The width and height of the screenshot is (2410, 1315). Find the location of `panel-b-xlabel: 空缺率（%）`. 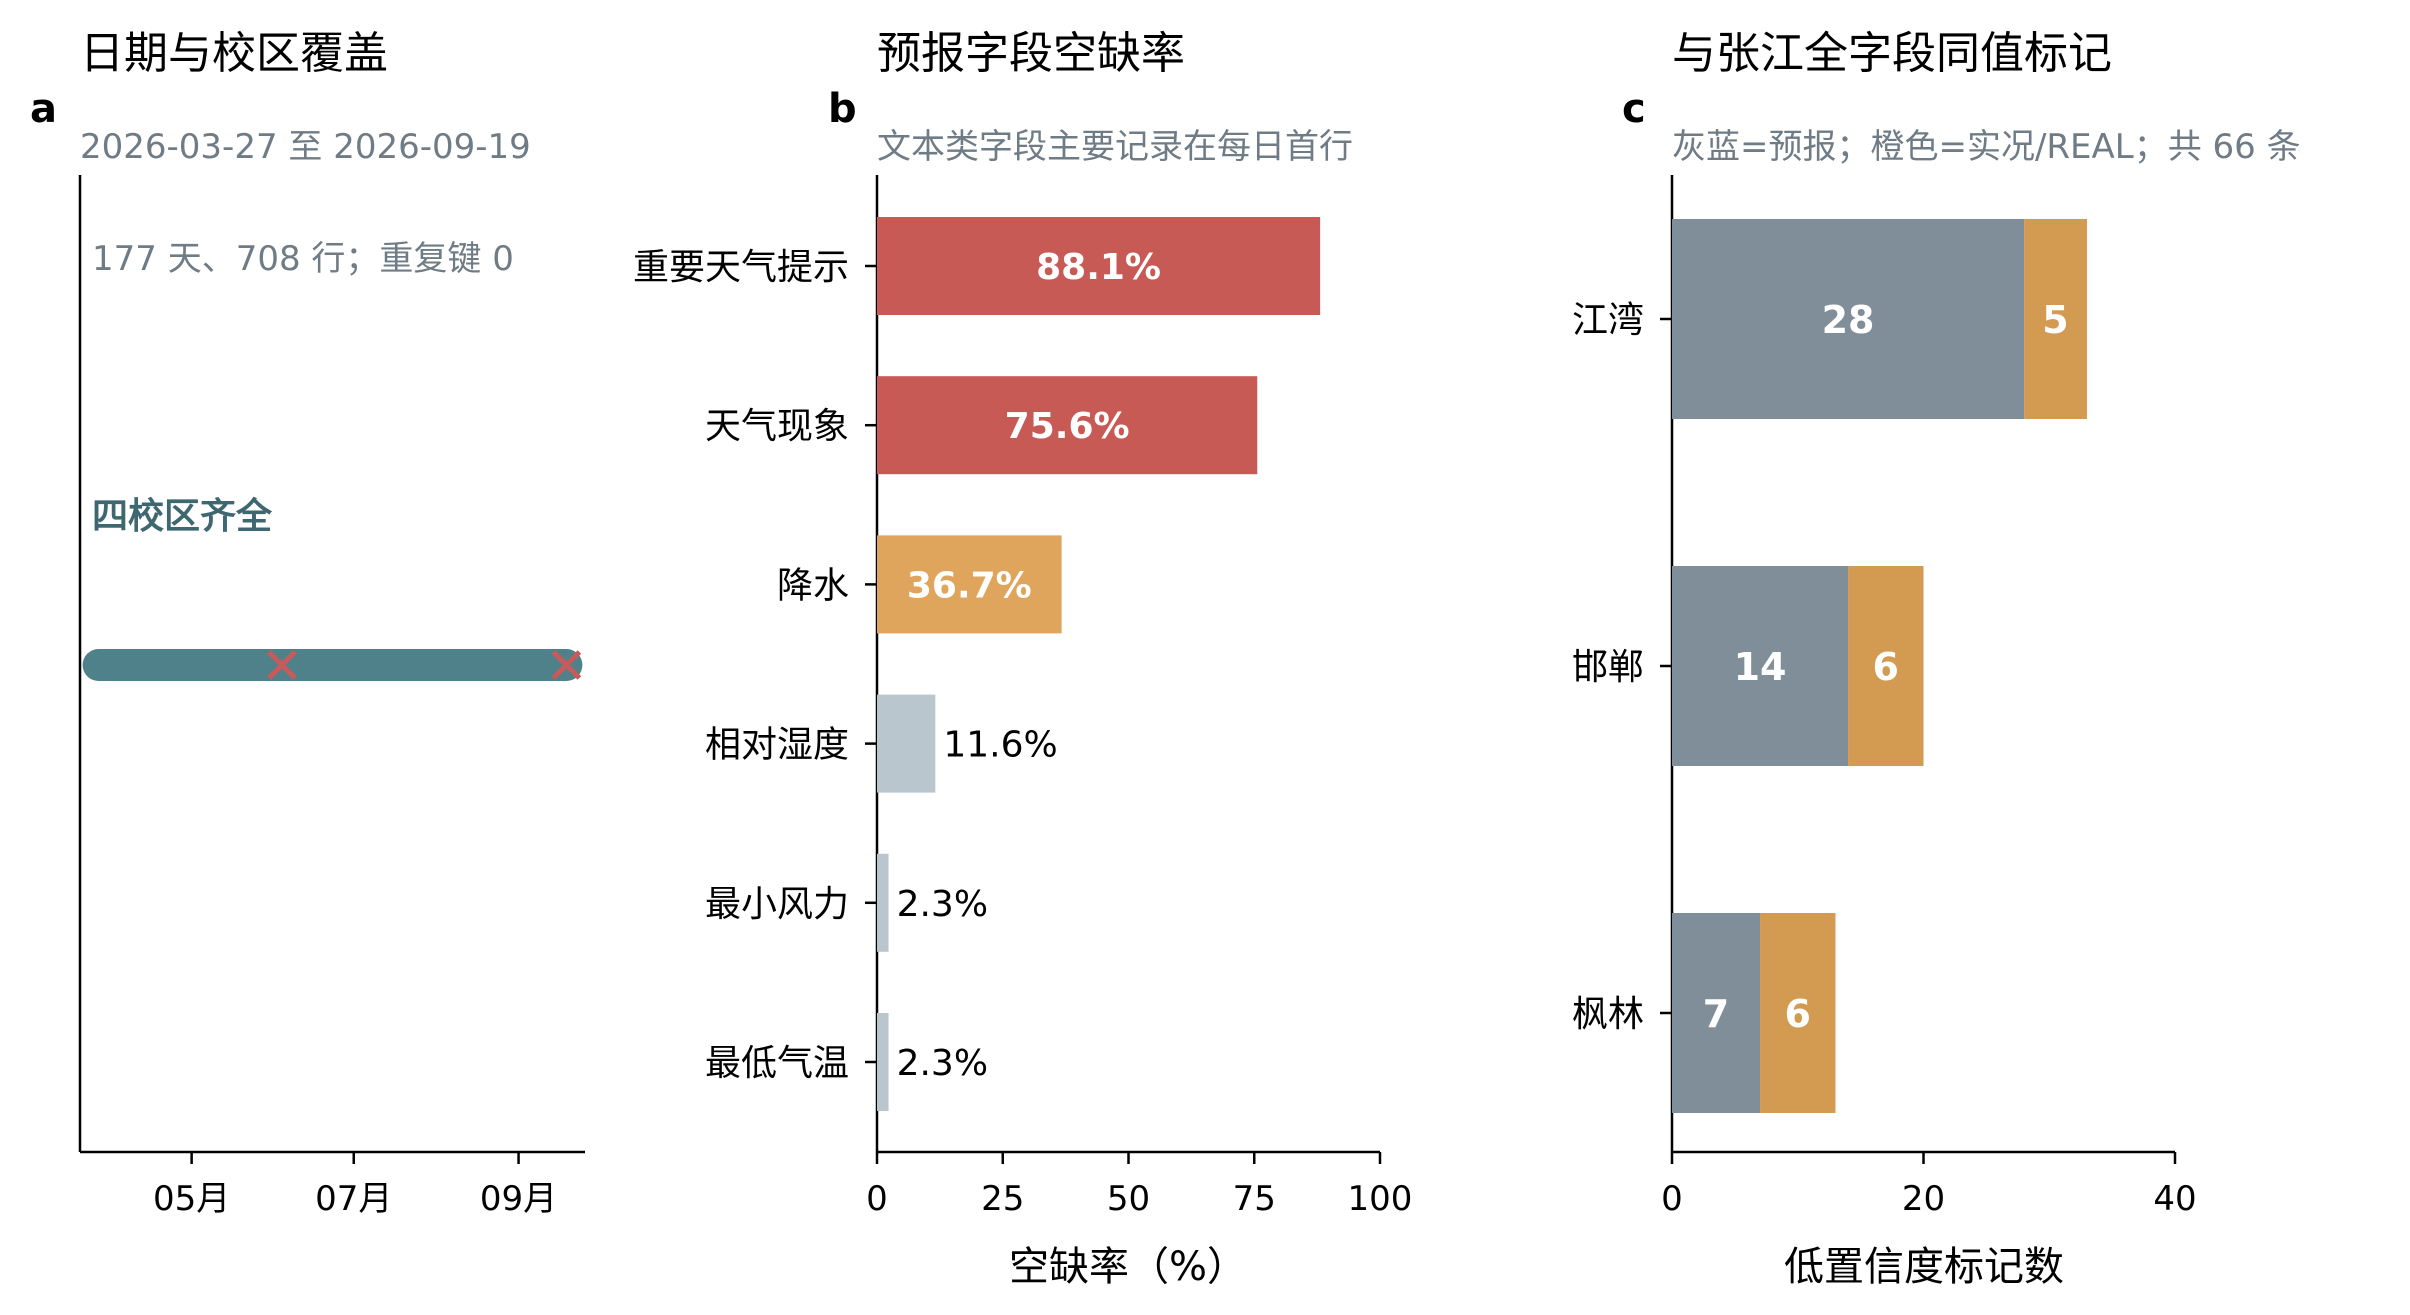

panel-b-xlabel: 空缺率（%） is located at coordinates (1128, 1267).